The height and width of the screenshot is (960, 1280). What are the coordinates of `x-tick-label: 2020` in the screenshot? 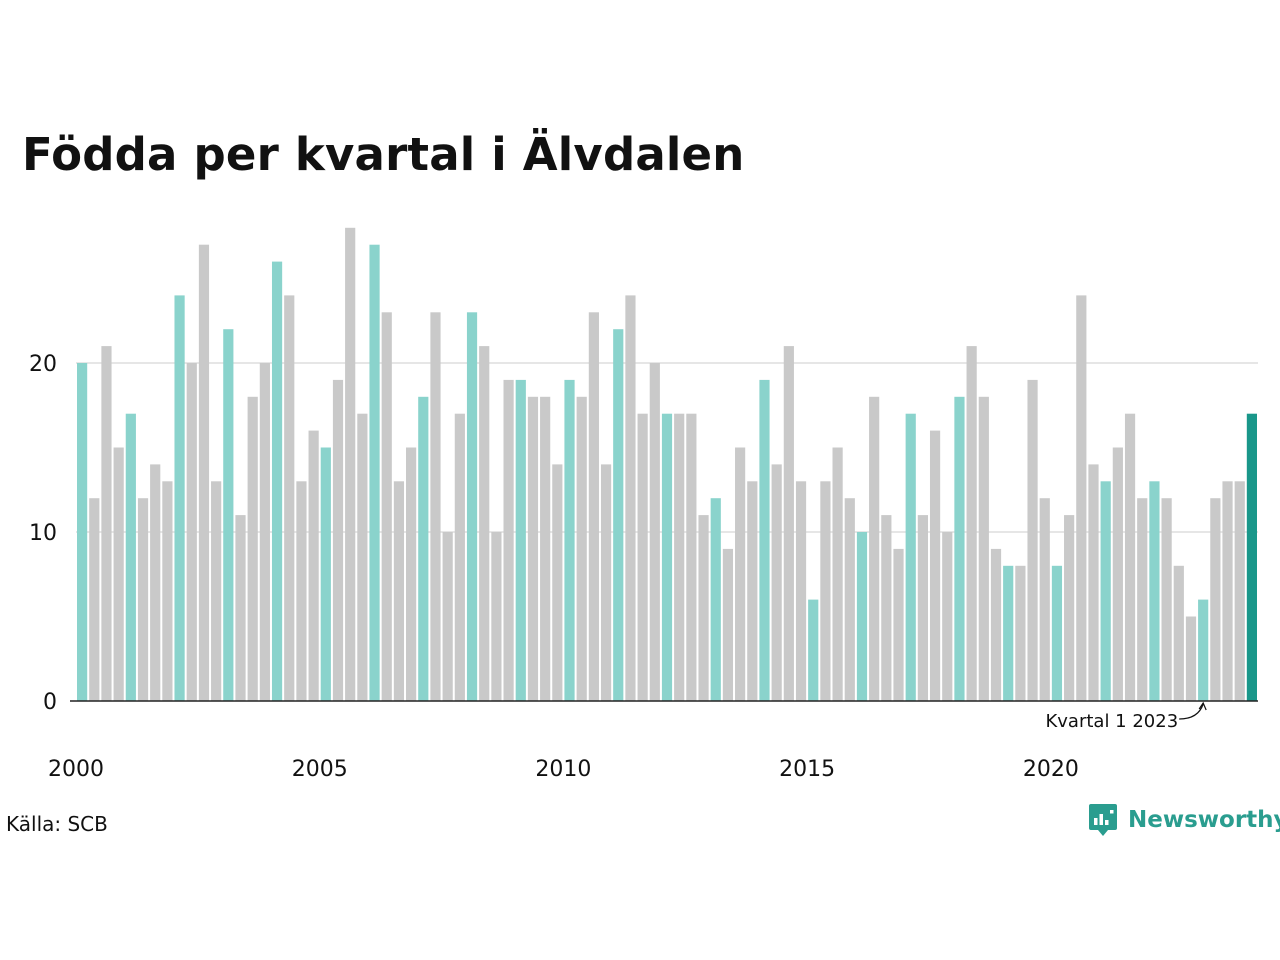 It's located at (1051, 769).